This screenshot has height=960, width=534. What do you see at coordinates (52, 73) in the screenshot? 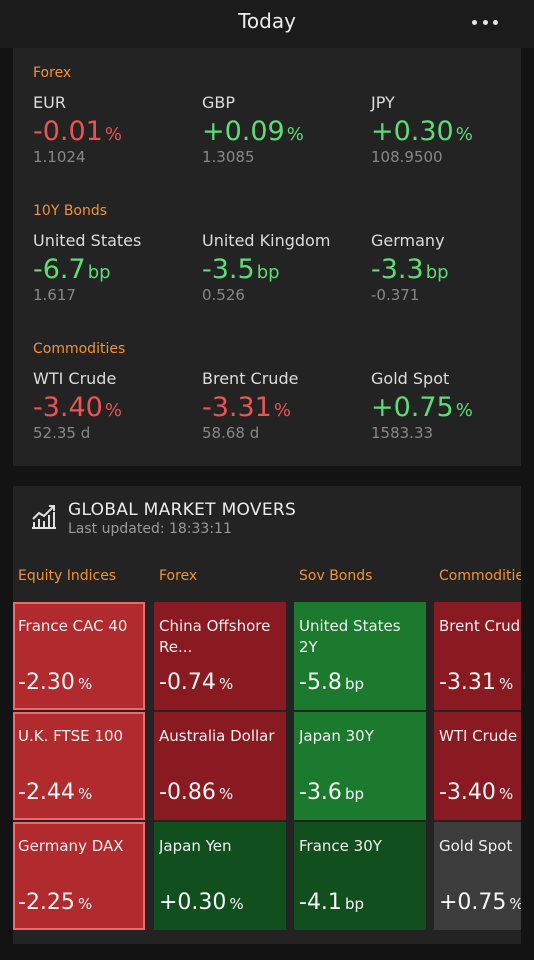
I see `section-label: Forex` at bounding box center [52, 73].